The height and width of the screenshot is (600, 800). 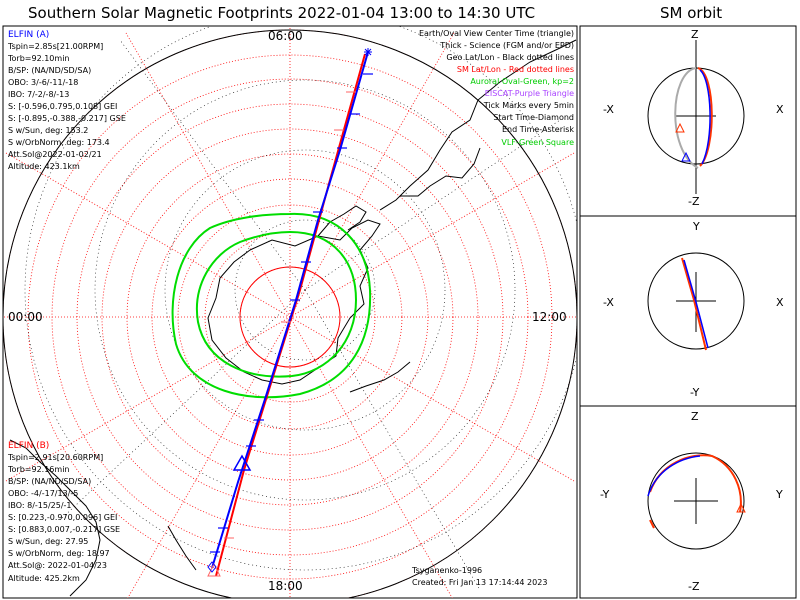 I want to click on legend-item: Thick - Science (FGM and/or EPD), so click(x=506, y=45).